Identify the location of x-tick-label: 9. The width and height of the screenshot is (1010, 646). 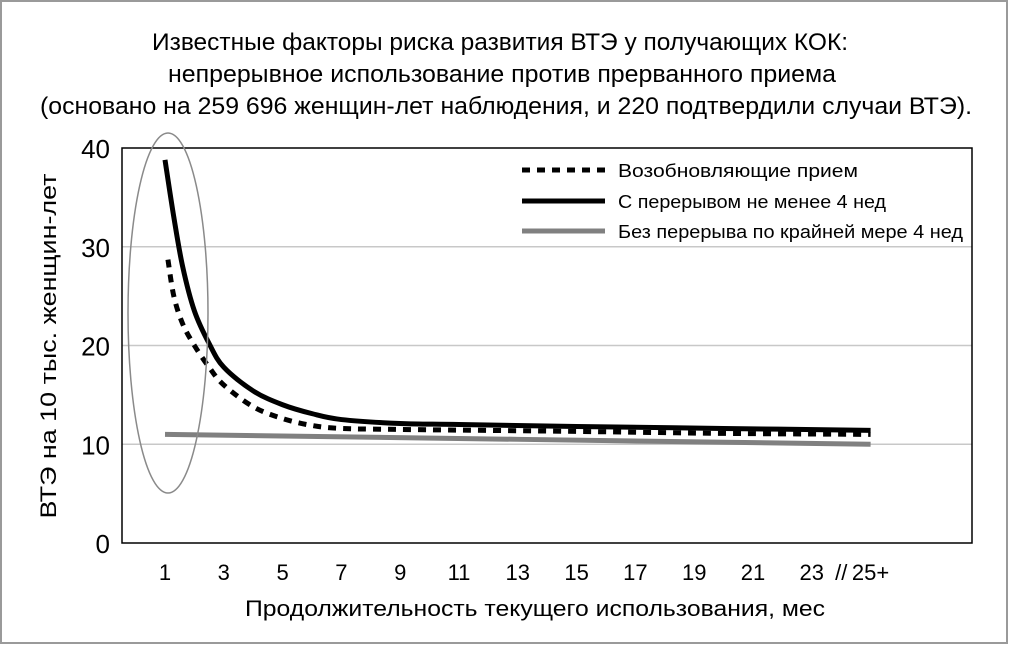
(400, 572).